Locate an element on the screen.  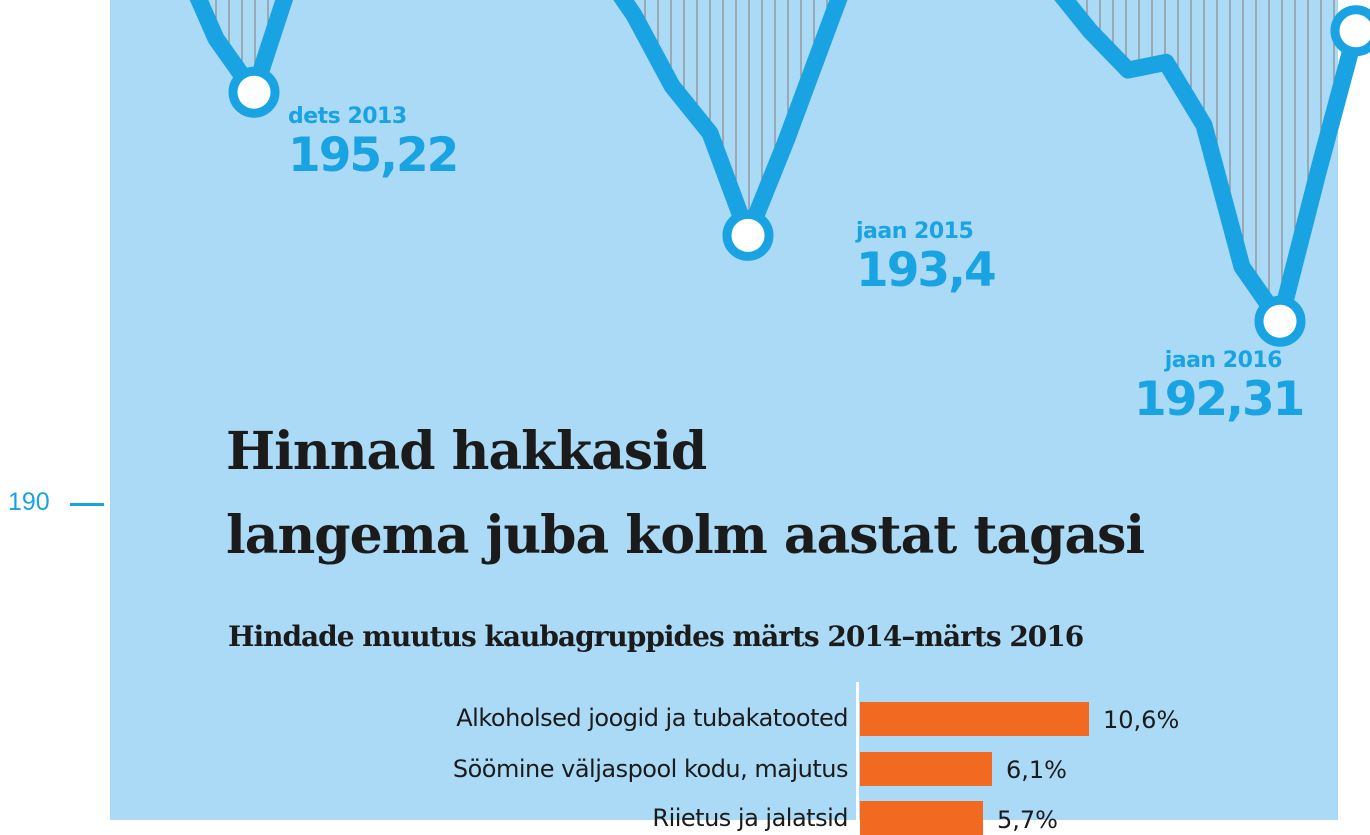
callout-dec-2013: dets 2013 195,22 is located at coordinates (373, 143).